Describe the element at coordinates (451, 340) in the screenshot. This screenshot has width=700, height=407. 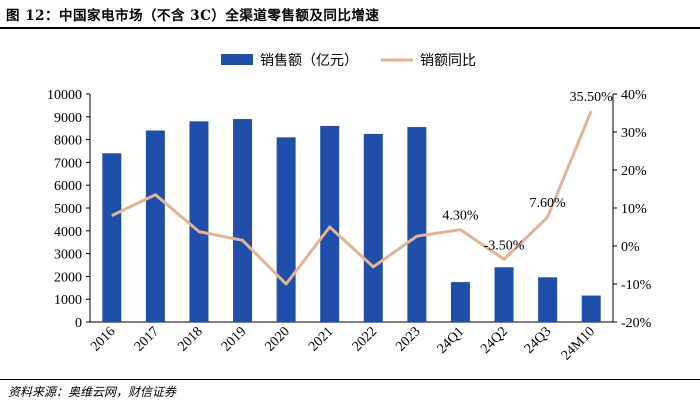
I see `x-tick-label: 24Q1` at that location.